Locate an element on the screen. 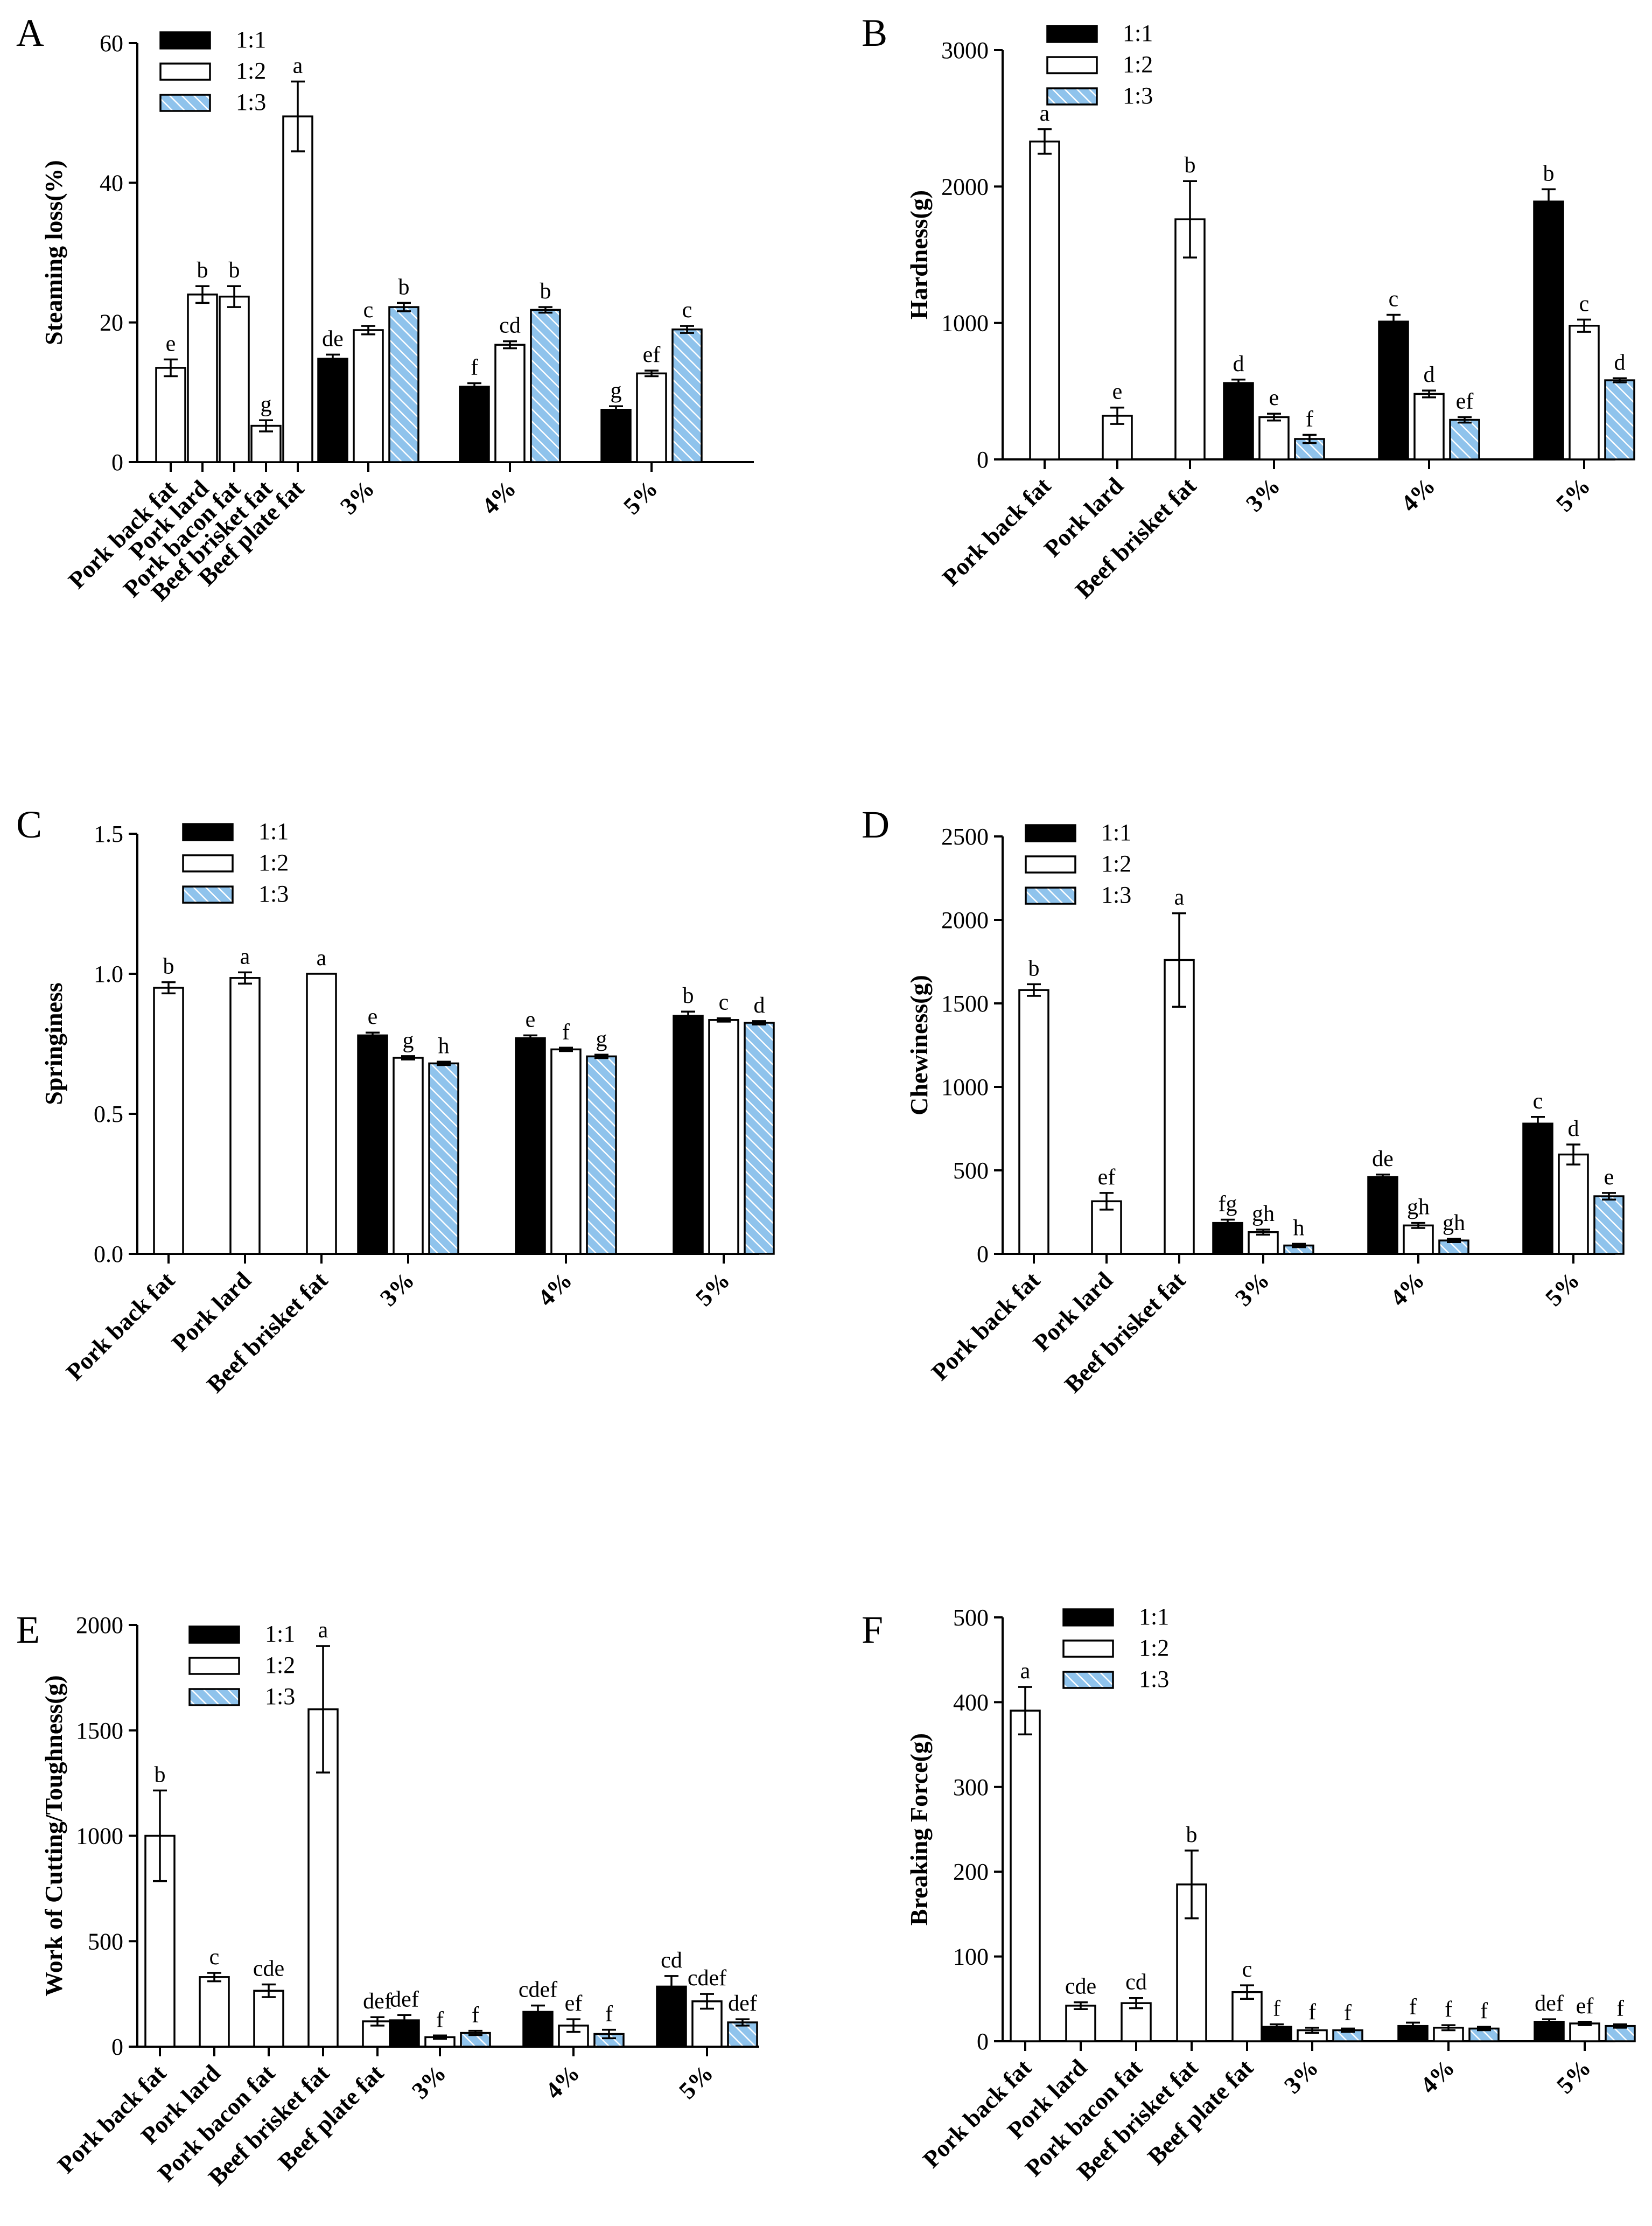 This screenshot has height=2226, width=1652. panel-letter: C is located at coordinates (29, 824).